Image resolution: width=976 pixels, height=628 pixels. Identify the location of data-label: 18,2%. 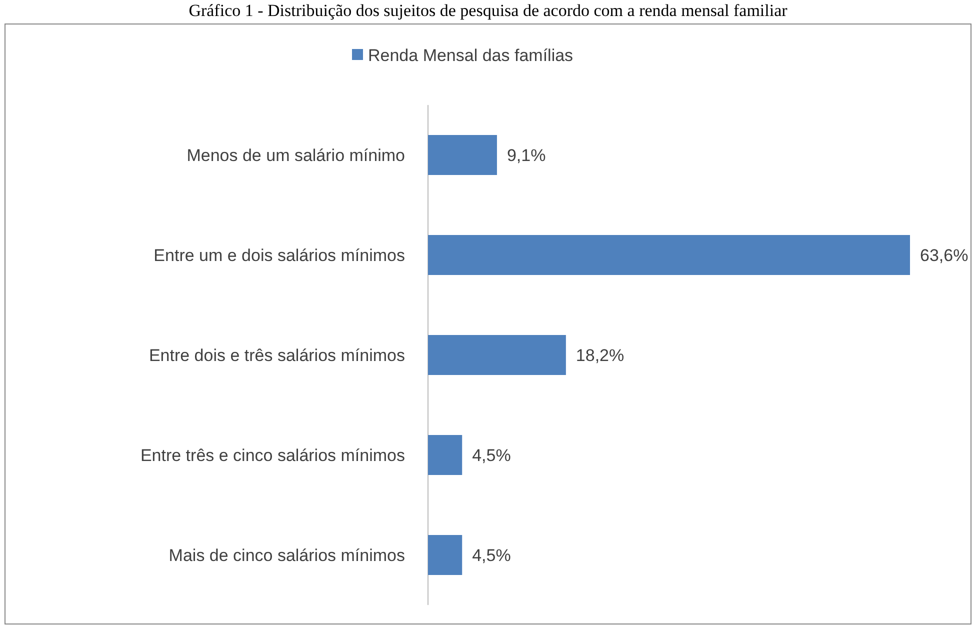
(600, 355).